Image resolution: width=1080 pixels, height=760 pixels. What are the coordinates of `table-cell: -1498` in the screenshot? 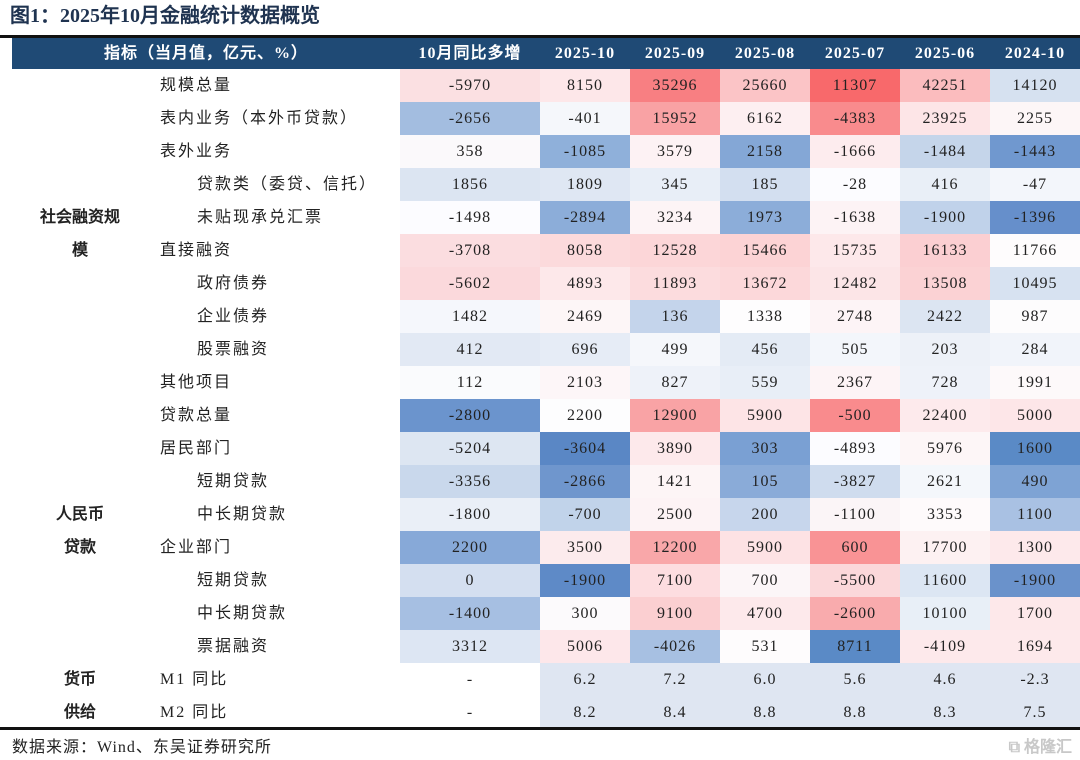 It's located at (470, 217).